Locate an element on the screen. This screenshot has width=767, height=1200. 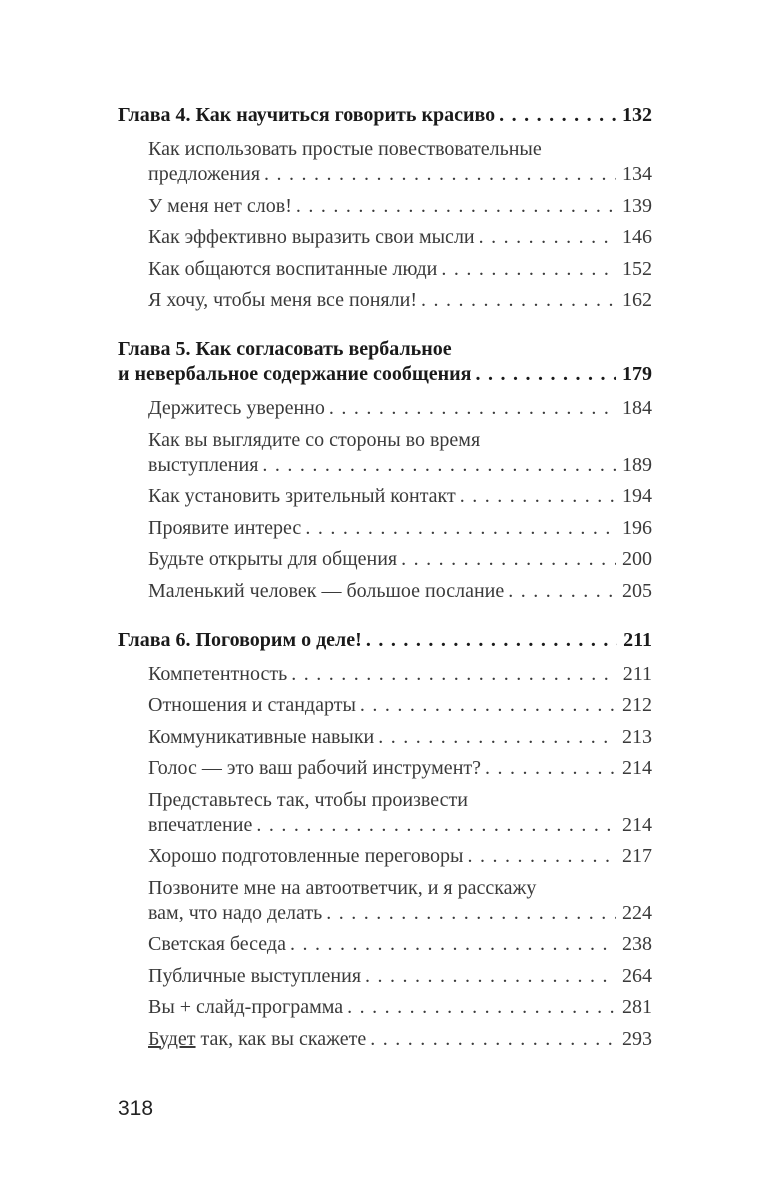
toc-page-number: 212 is located at coordinates (637, 705).